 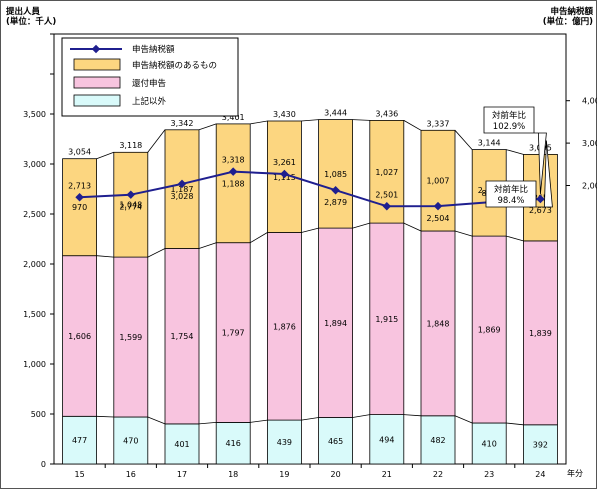 What do you see at coordinates (387, 474) in the screenshot?
I see `x-tick-label: 21` at bounding box center [387, 474].